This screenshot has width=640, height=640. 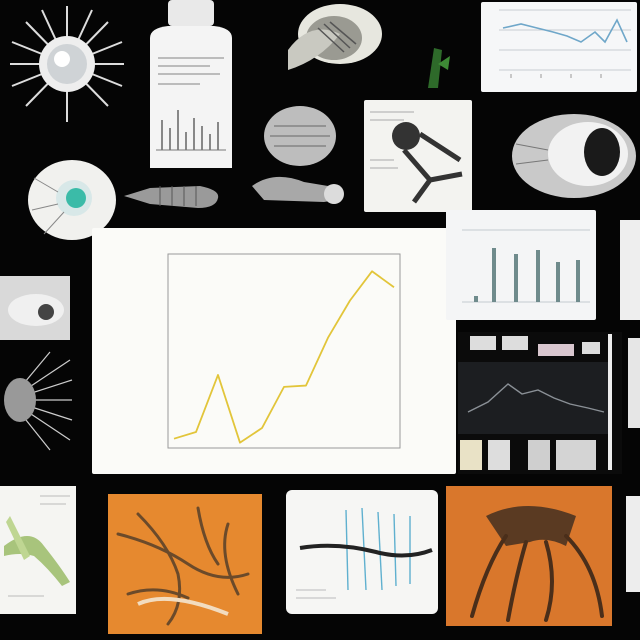 What do you see at coordinates (437, 67) in the screenshot?
I see `plant-sprig-illustration` at bounding box center [437, 67].